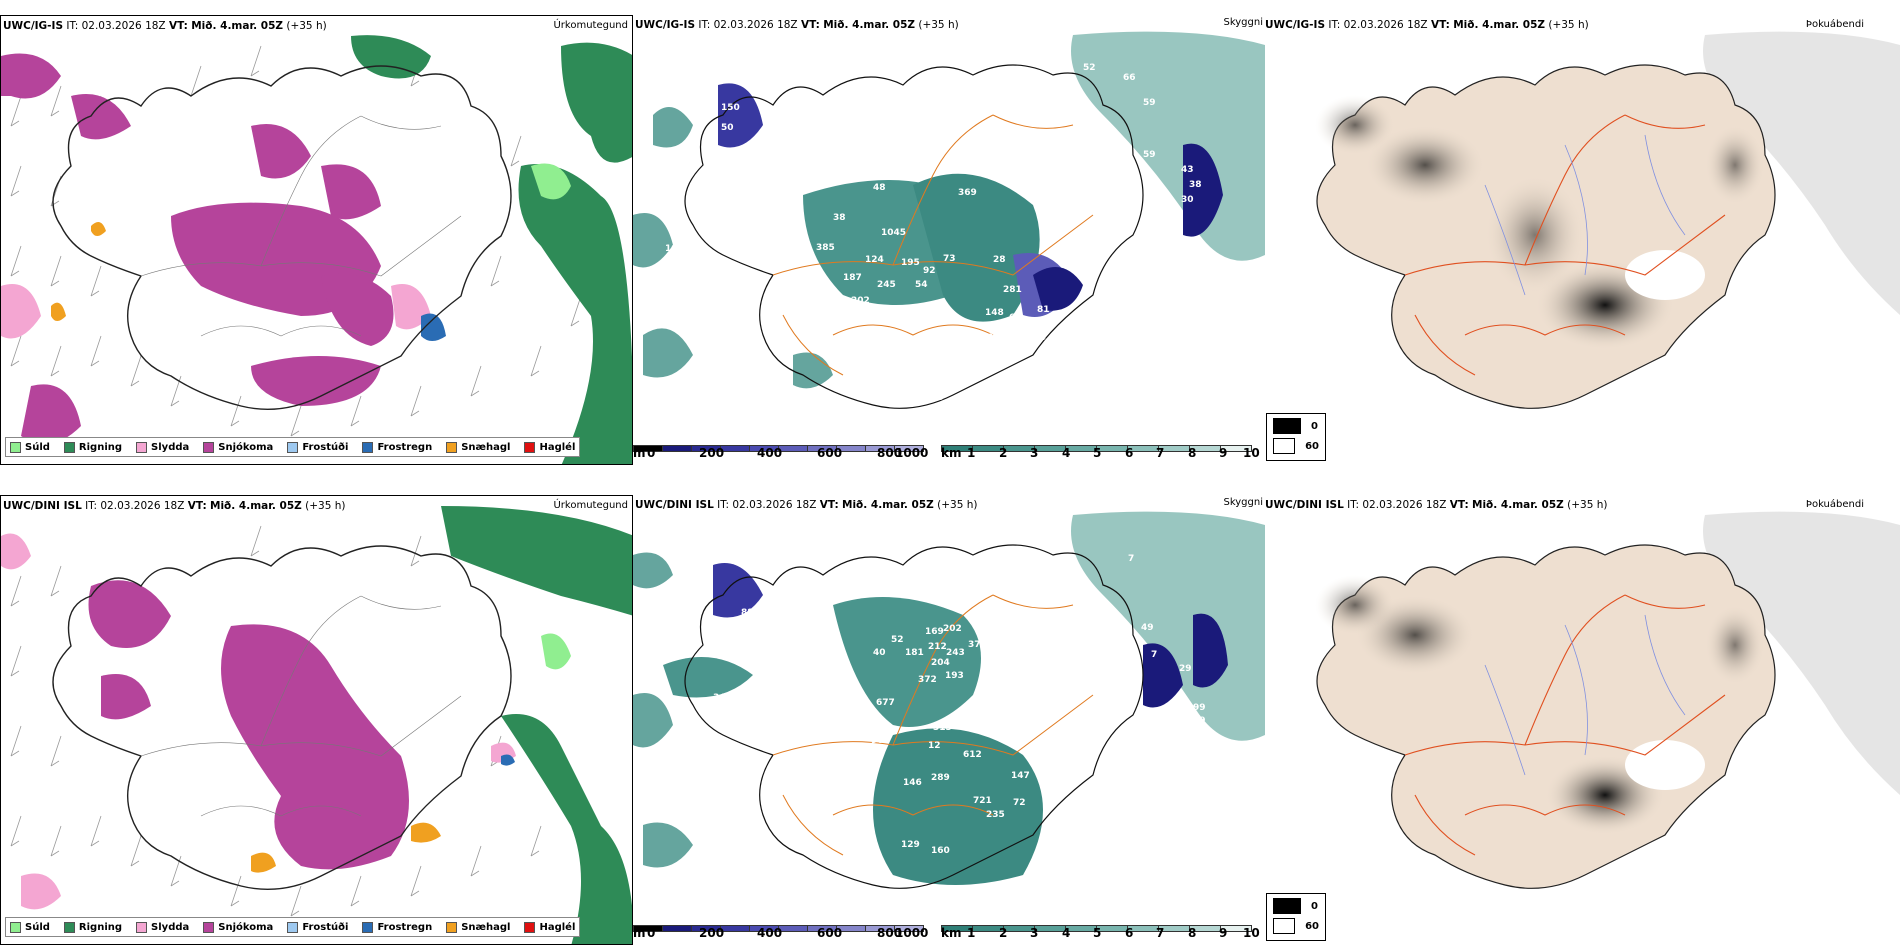 The width and height of the screenshot is (1900, 950). I want to click on ceiling-colorbar: m 0 200 400 600 800 1000, so click(780, 448).